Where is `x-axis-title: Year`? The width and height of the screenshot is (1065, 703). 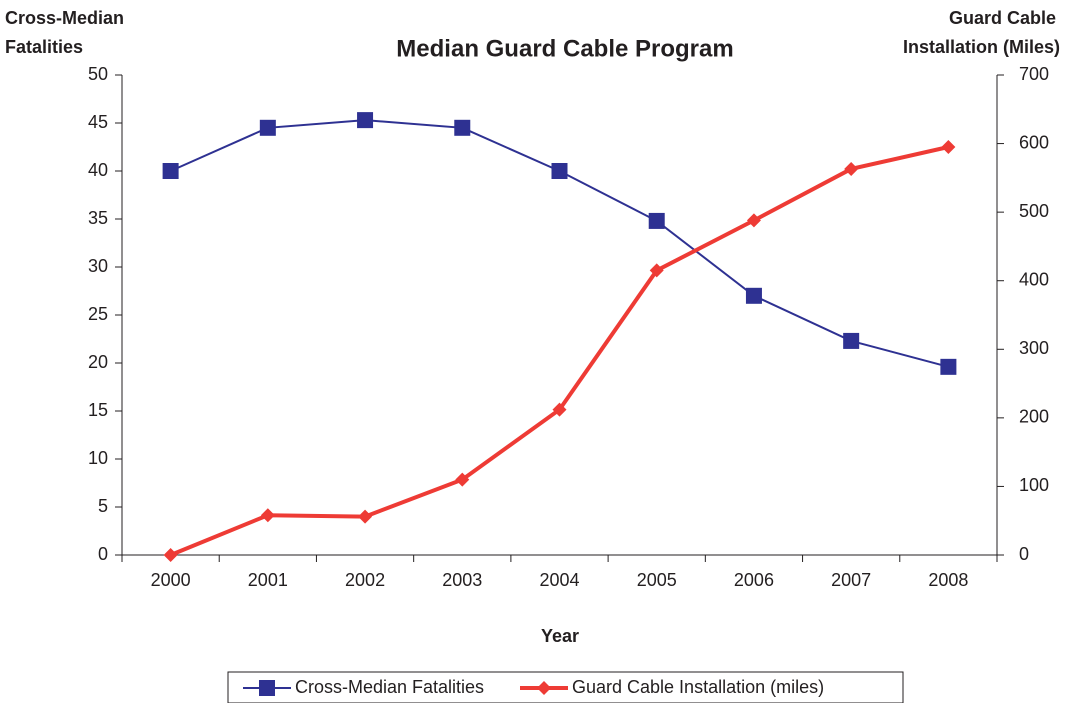
x-axis-title: Year is located at coordinates (560, 636).